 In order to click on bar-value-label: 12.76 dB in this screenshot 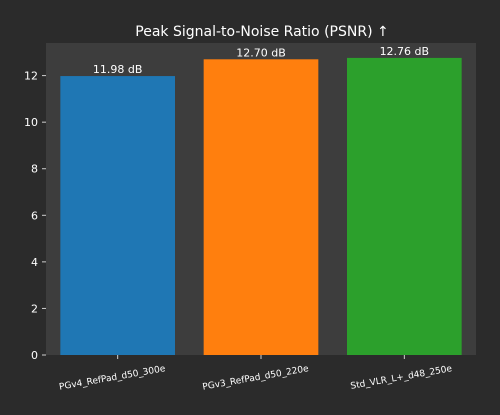, I will do `click(405, 51)`.